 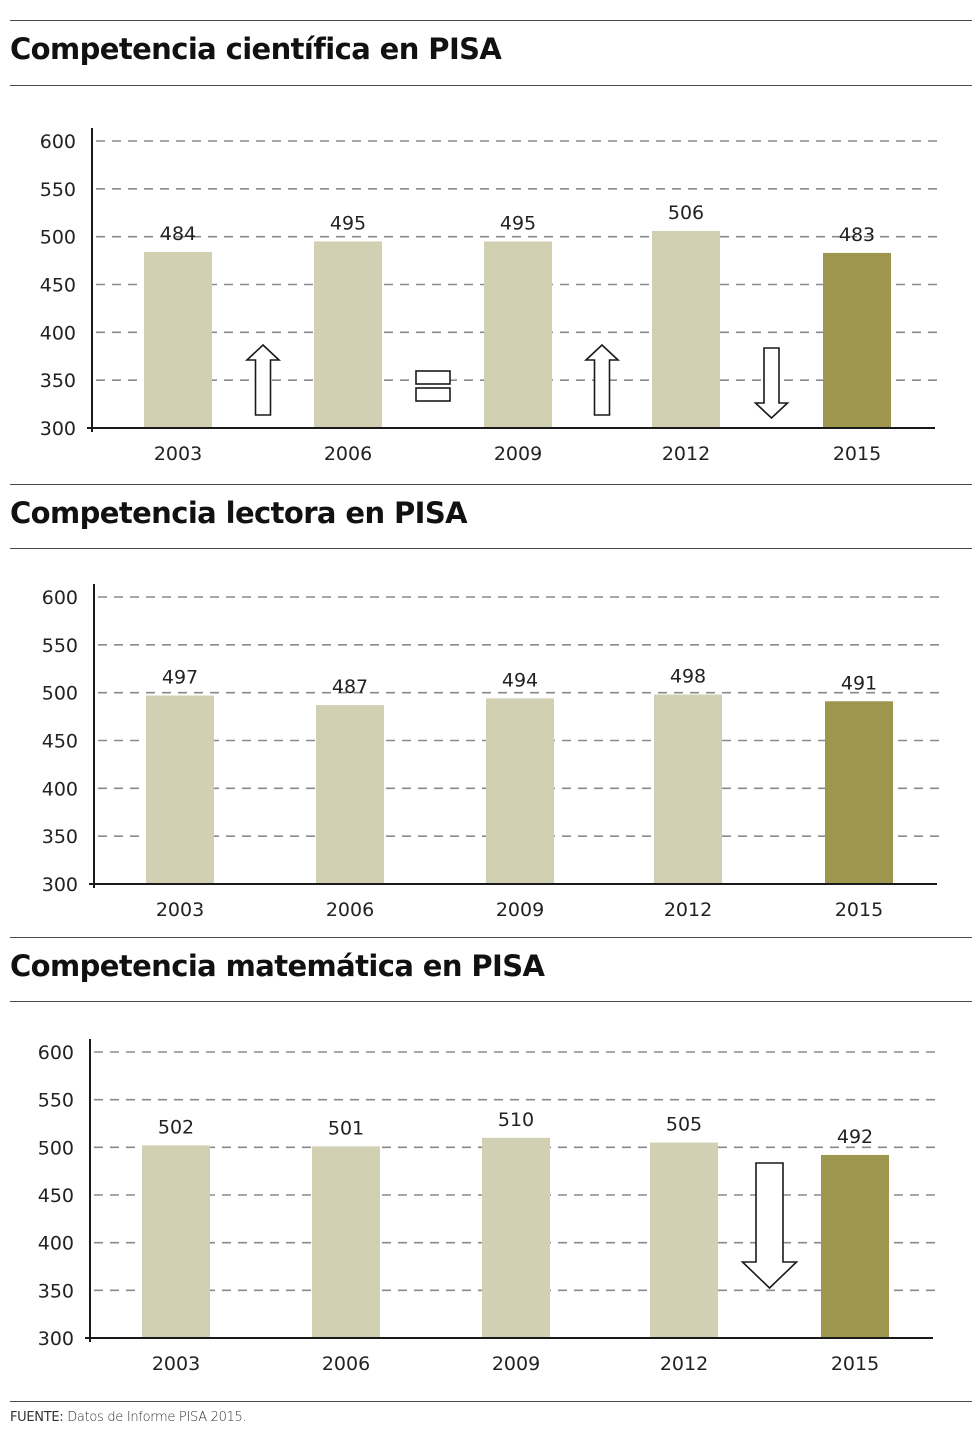 I want to click on value-label: 506, so click(x=686, y=213).